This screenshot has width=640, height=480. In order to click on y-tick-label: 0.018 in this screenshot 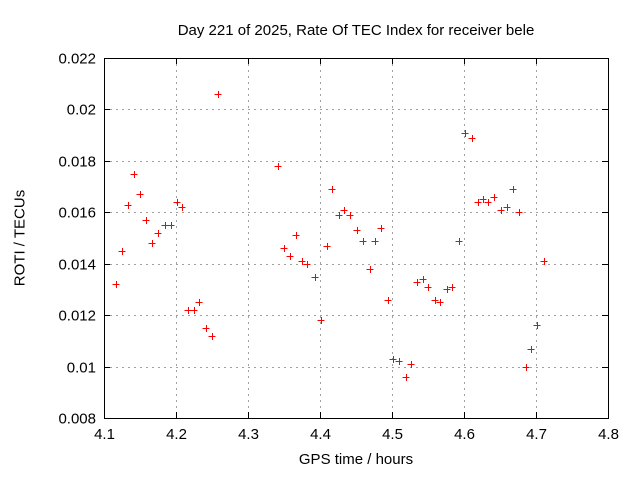, I will do `click(77, 162)`.